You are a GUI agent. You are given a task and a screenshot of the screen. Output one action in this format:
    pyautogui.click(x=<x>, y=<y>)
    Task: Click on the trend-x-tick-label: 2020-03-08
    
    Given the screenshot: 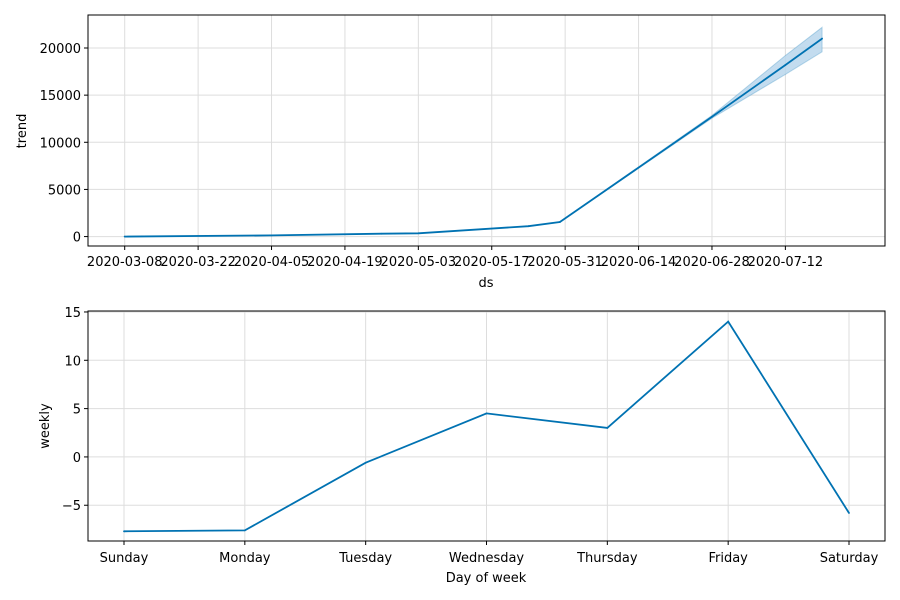 What is the action you would take?
    pyautogui.click(x=125, y=262)
    